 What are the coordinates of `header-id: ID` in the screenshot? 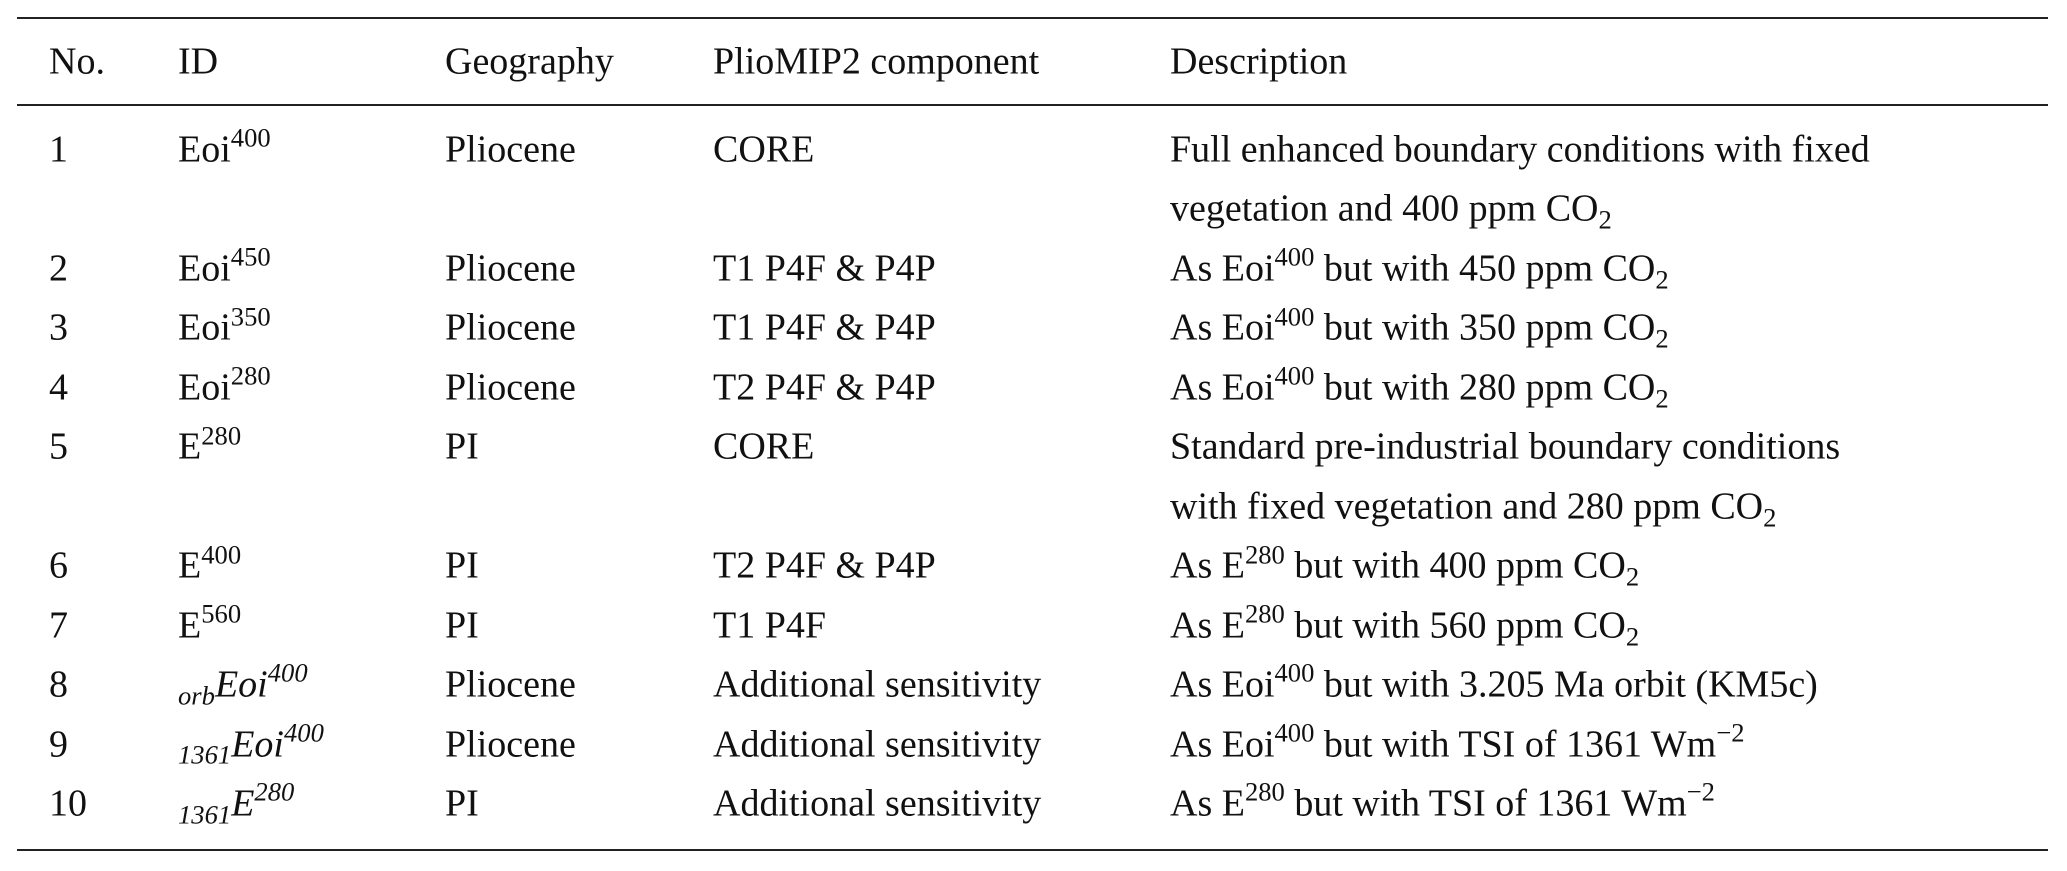 It's located at (198, 62).